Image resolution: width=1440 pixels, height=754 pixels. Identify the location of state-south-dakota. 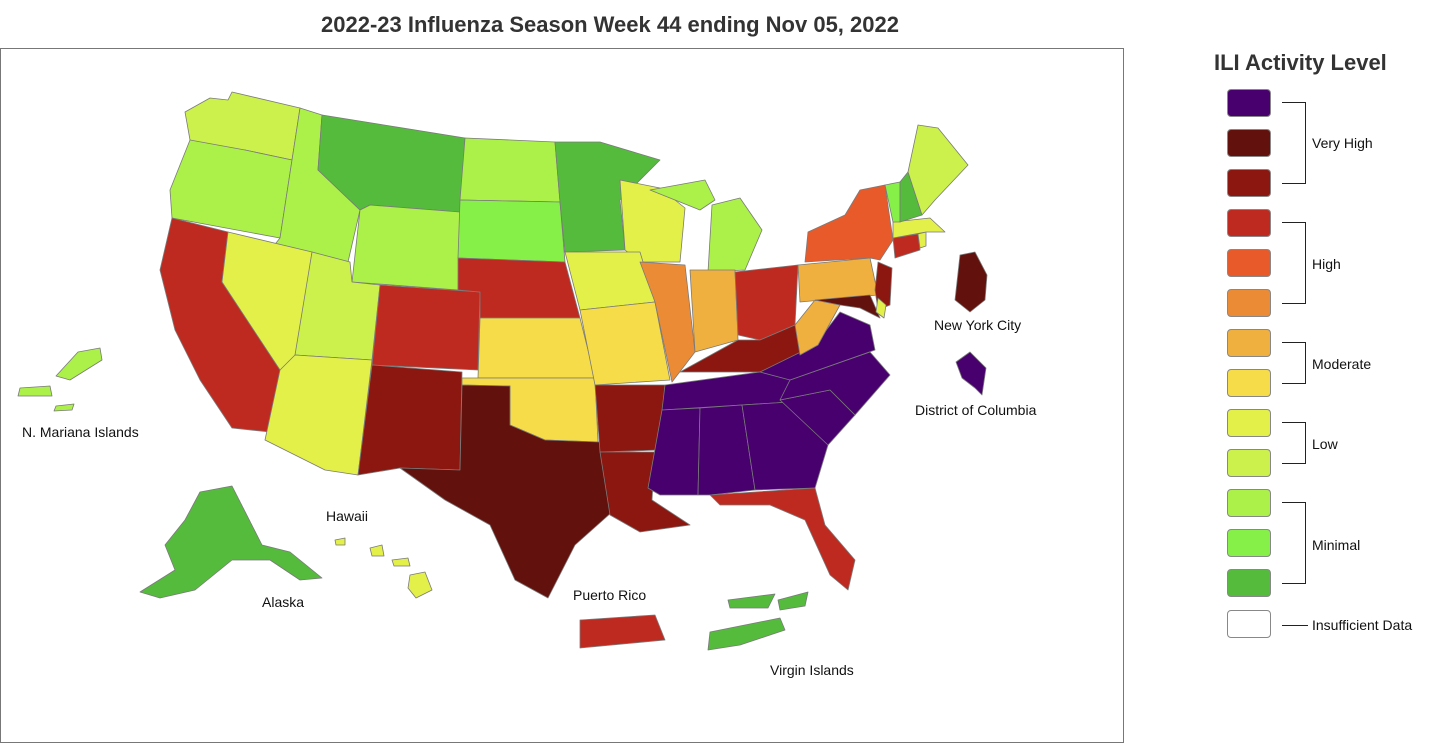
(511, 231).